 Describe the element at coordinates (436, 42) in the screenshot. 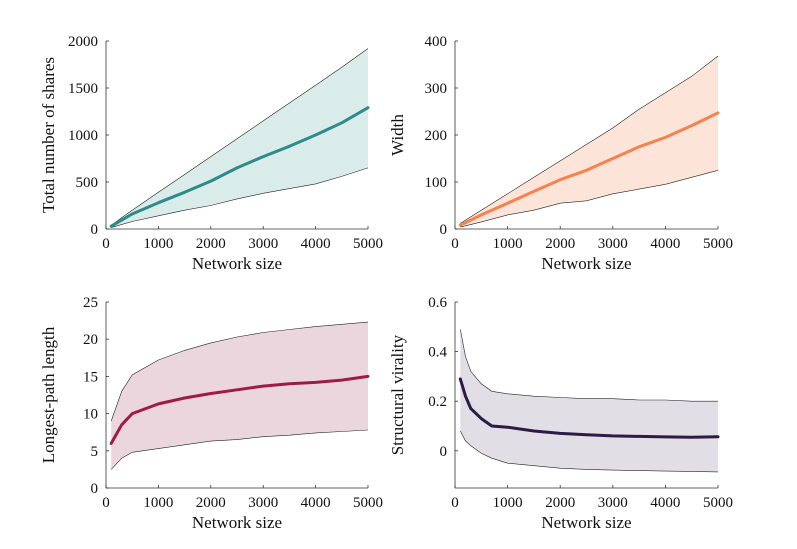

I see `y-tick-label: 400` at that location.